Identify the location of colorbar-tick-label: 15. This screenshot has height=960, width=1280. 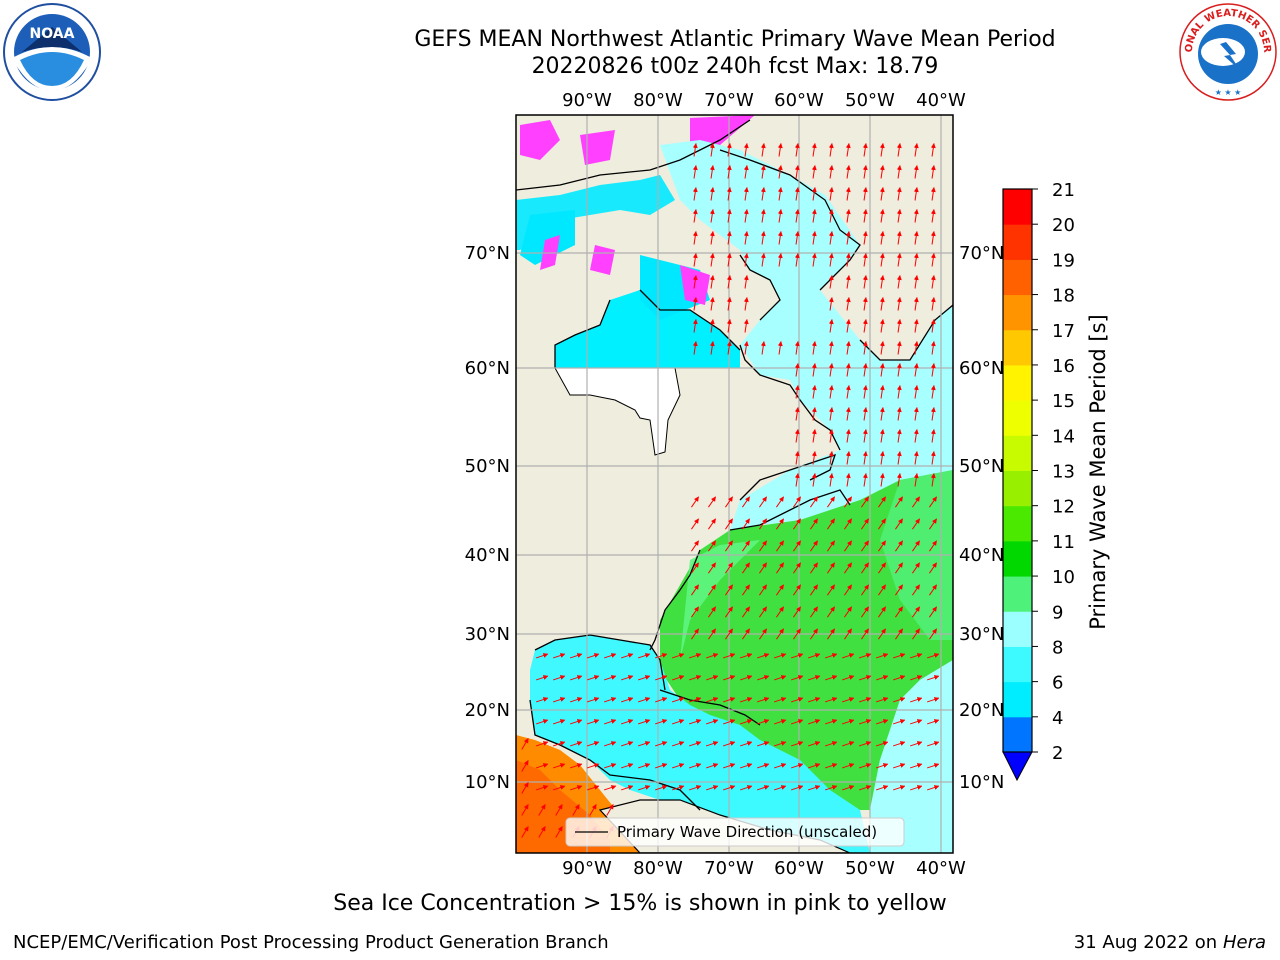
(1063, 401).